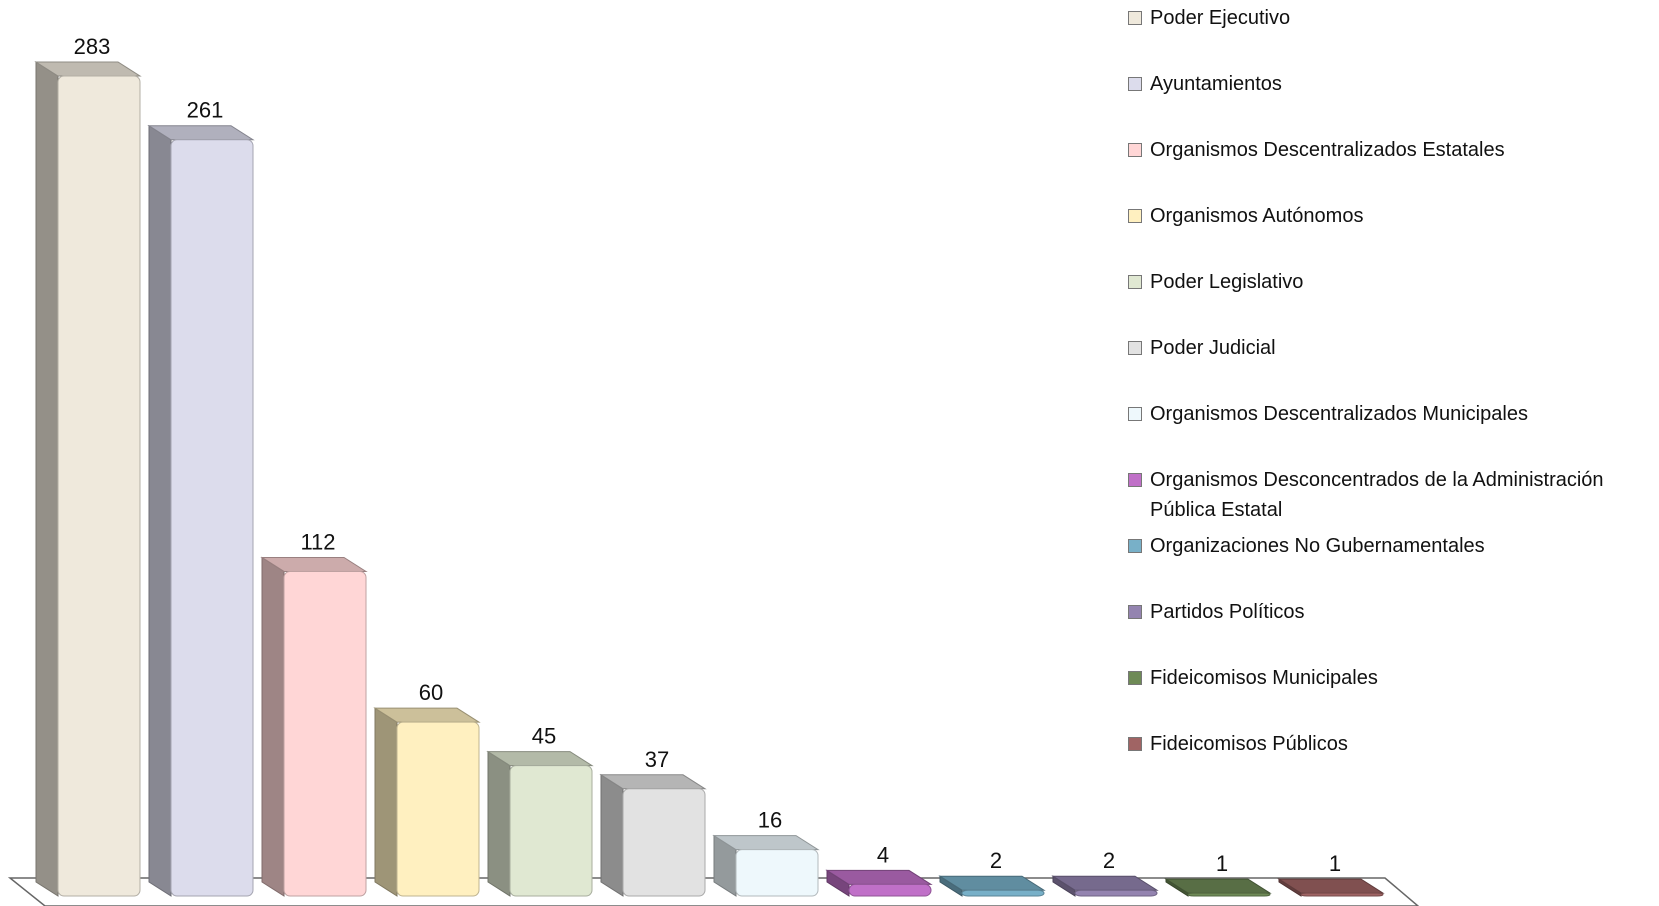 The height and width of the screenshot is (906, 1659). I want to click on legend-entry: Organismos Descentralizados Municipales, so click(1390, 414).